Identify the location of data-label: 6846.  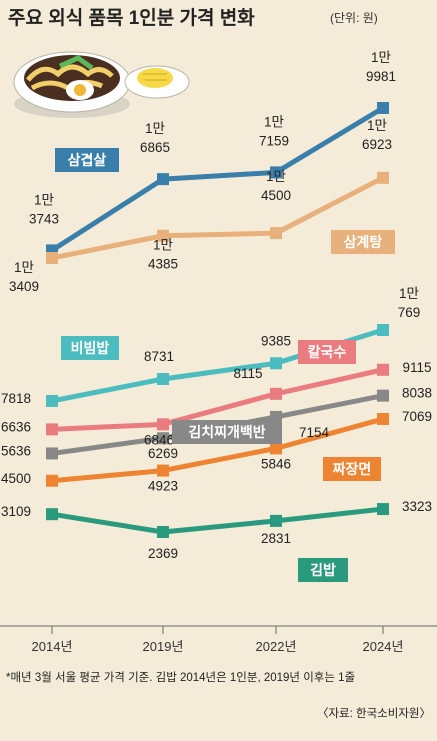
(159, 439).